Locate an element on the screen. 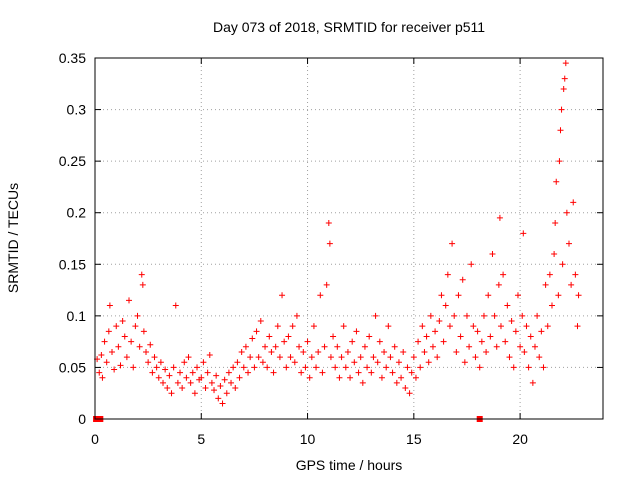 This screenshot has height=480, width=640. x-axis-label: GPS time / hours is located at coordinates (349, 465).